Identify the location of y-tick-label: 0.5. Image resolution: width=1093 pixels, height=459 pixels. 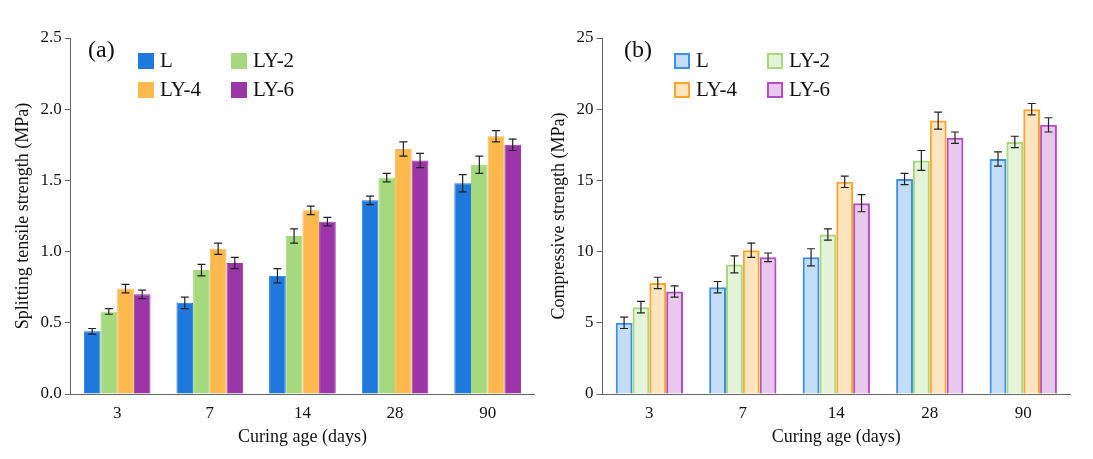
(51, 322).